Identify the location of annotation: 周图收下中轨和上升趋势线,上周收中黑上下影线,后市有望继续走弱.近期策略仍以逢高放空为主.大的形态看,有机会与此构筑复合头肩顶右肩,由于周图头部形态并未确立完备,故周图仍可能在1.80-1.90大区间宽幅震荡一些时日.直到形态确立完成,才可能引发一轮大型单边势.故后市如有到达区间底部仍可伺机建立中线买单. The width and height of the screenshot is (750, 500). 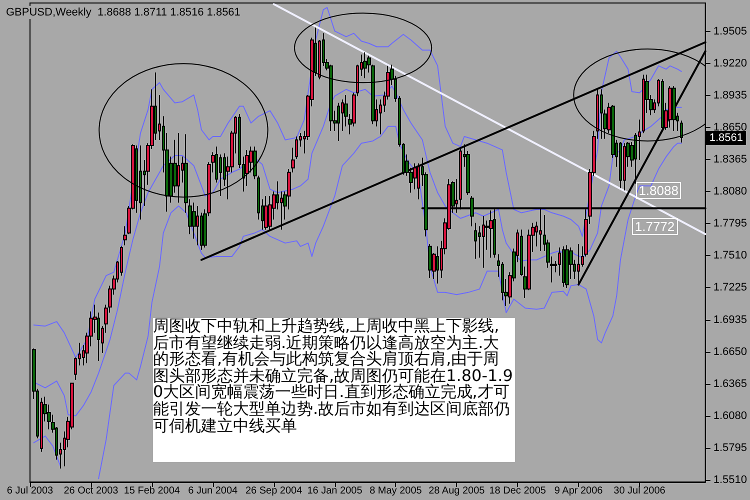
(334, 389).